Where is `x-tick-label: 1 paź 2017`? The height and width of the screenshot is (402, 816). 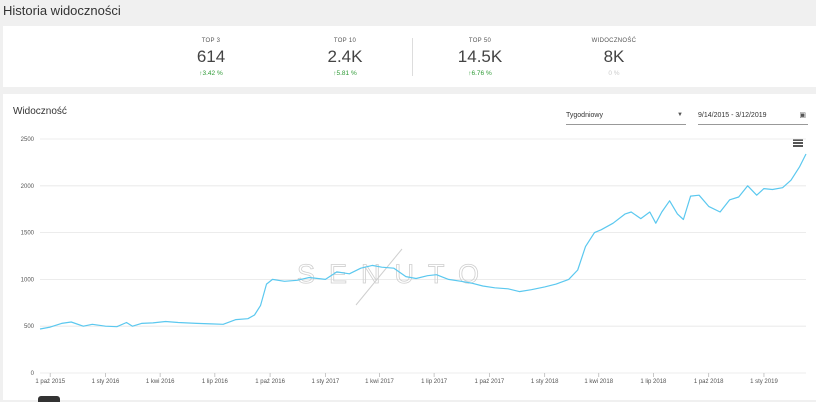 x-tick-label: 1 paź 2017 is located at coordinates (490, 382).